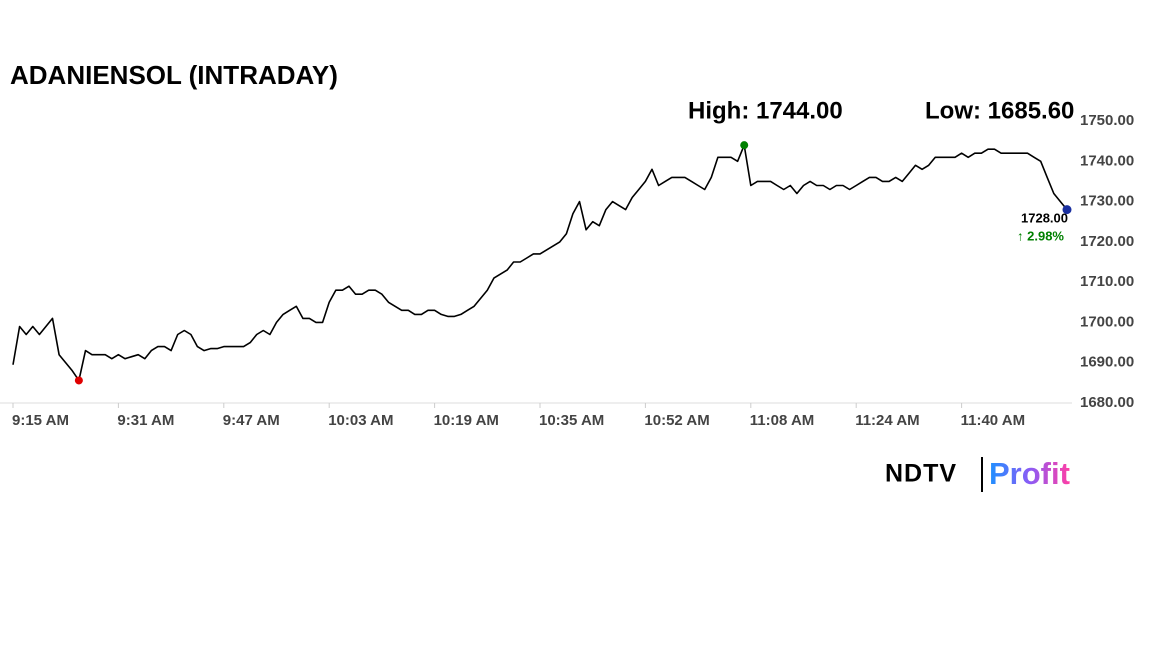 The height and width of the screenshot is (653, 1152). Describe the element at coordinates (921, 474) in the screenshot. I see `logo-ndtv: NDTV` at that location.